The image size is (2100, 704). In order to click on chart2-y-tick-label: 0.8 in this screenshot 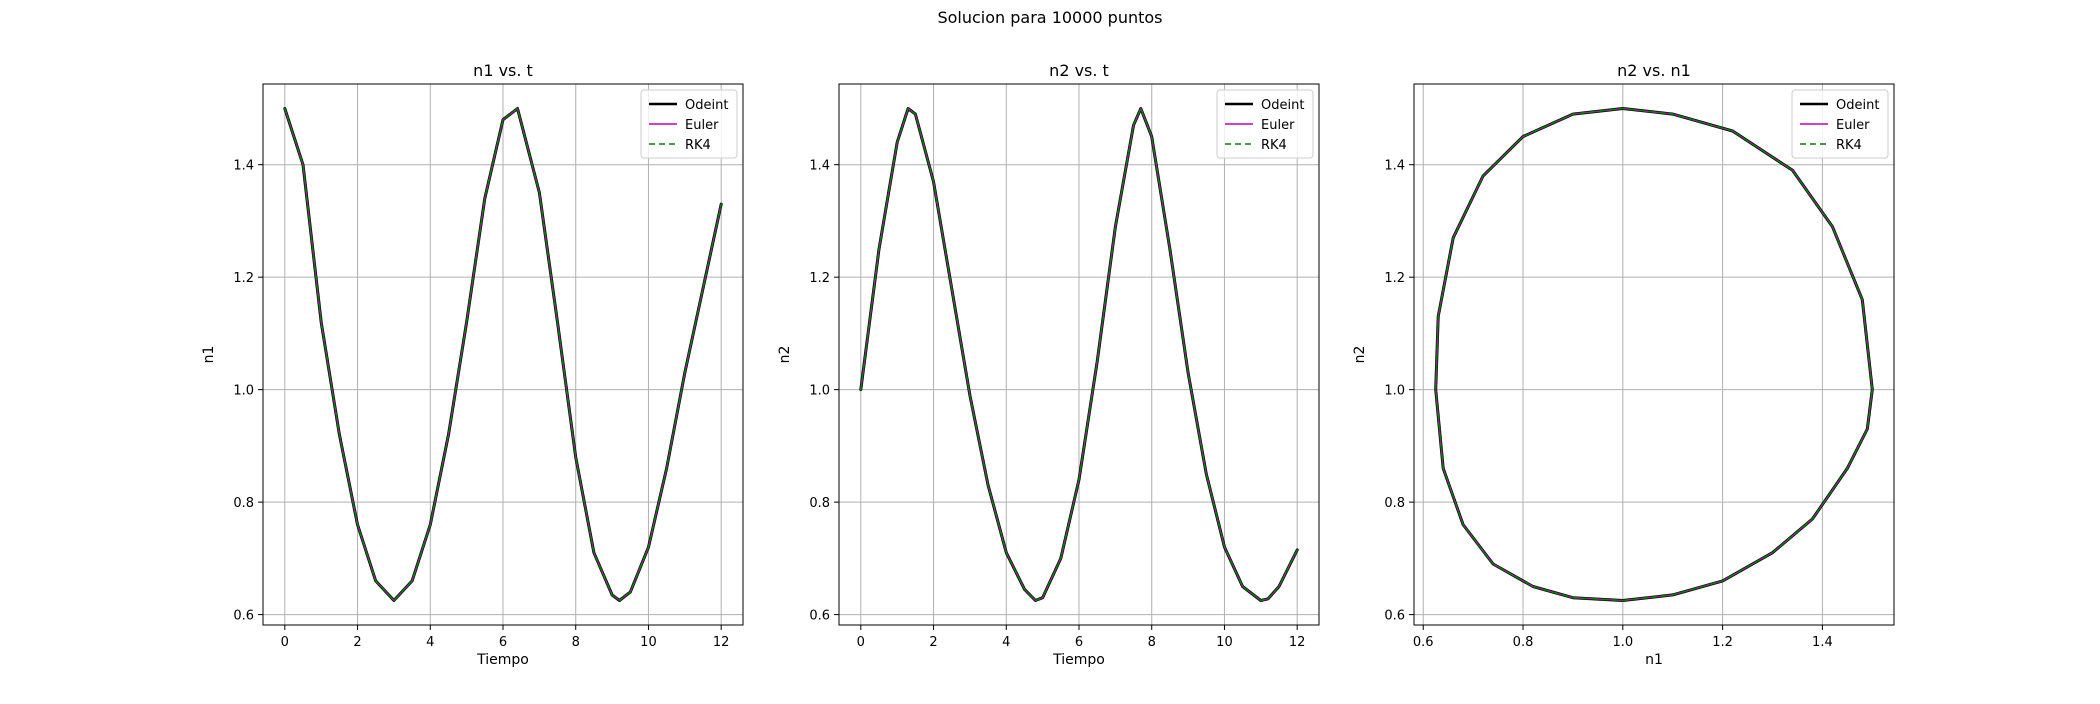, I will do `click(819, 503)`.